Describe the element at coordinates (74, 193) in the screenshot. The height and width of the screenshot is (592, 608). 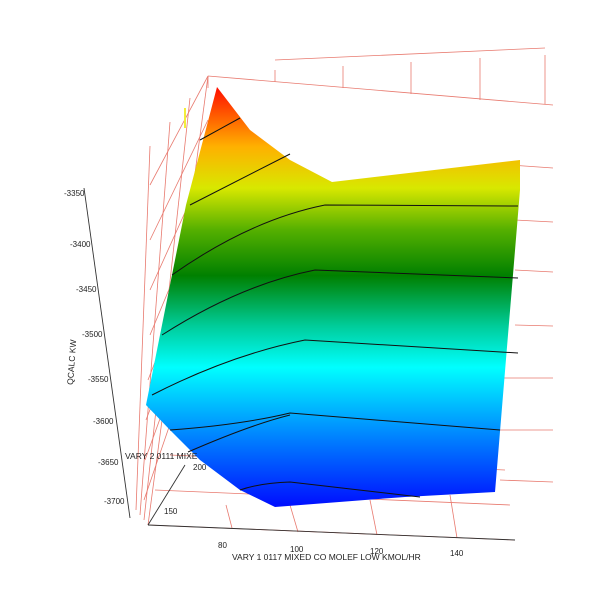
I see `z-tick-label: -3350` at that location.